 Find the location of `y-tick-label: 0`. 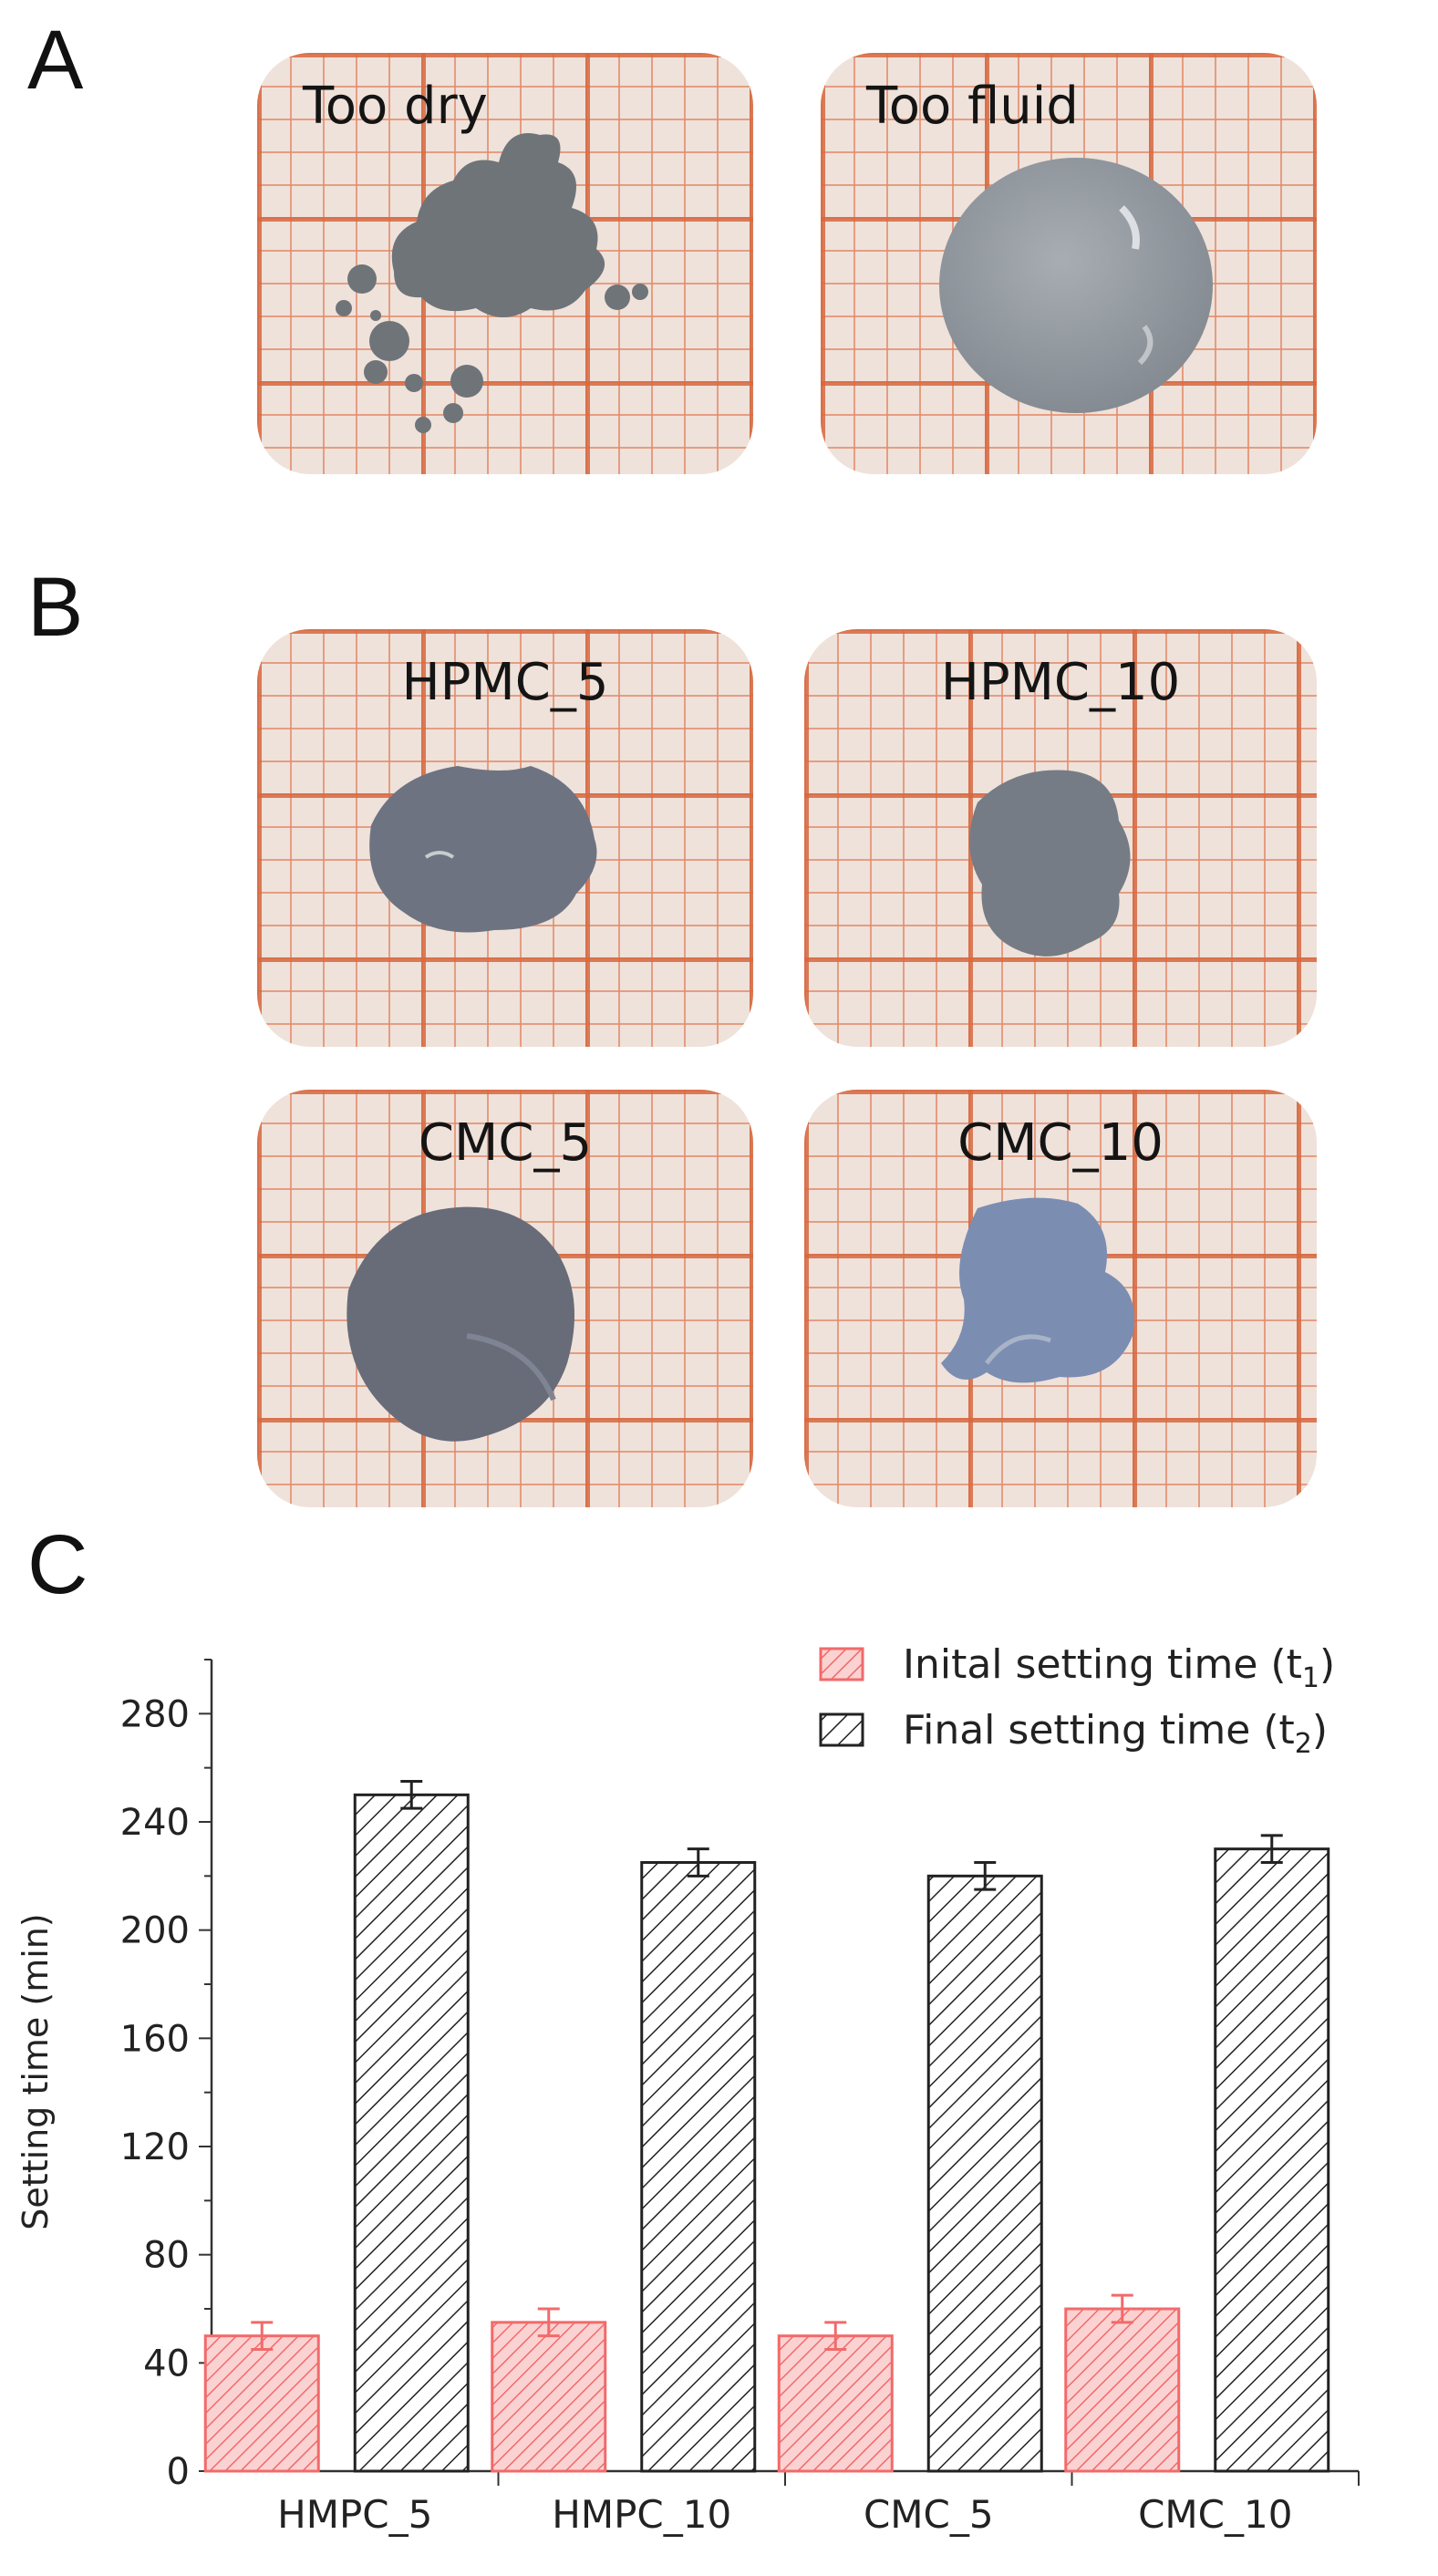

y-tick-label: 0 is located at coordinates (178, 2472).